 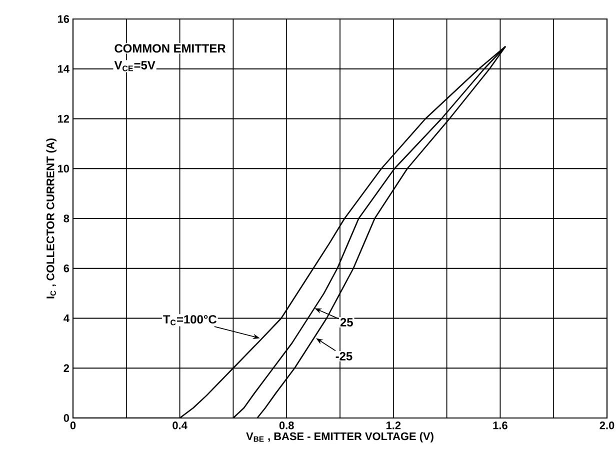 What do you see at coordinates (67, 218) in the screenshot?
I see `y-tick-label: 8` at bounding box center [67, 218].